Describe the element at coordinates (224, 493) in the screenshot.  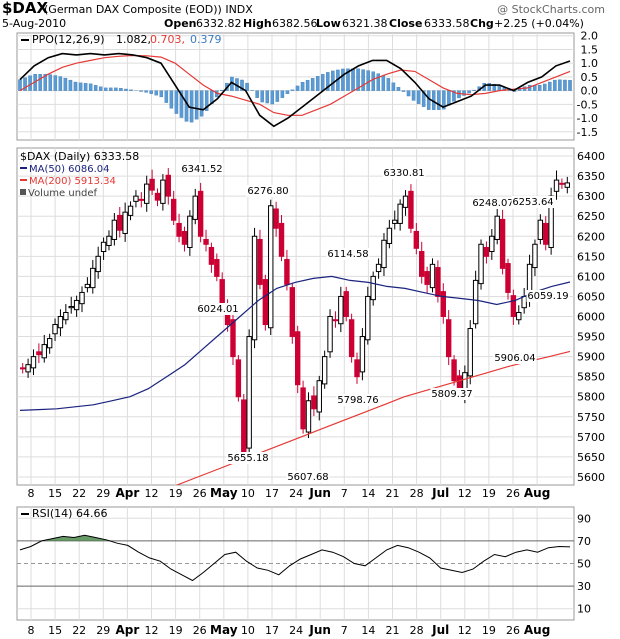
I see `x-tick-label-mid: May` at that location.